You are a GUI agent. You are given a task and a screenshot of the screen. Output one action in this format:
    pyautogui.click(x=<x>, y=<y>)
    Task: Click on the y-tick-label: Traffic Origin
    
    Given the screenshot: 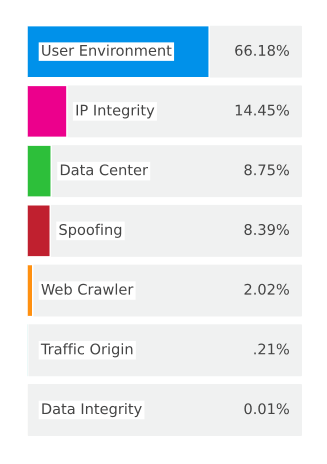 What is the action you would take?
    pyautogui.click(x=86, y=350)
    